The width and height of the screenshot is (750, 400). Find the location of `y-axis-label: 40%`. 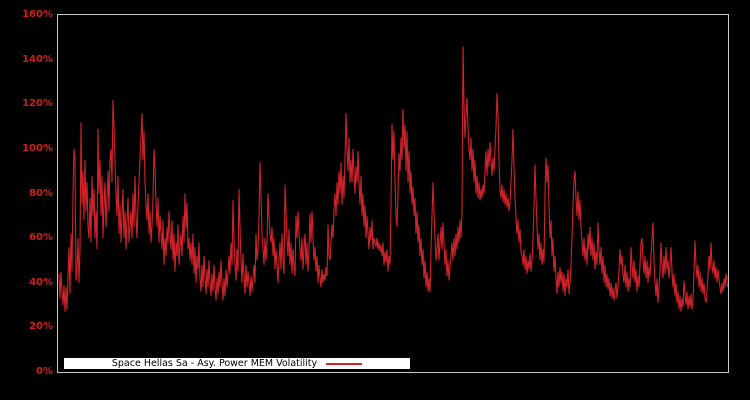

y-axis-label: 40% is located at coordinates (41, 282).